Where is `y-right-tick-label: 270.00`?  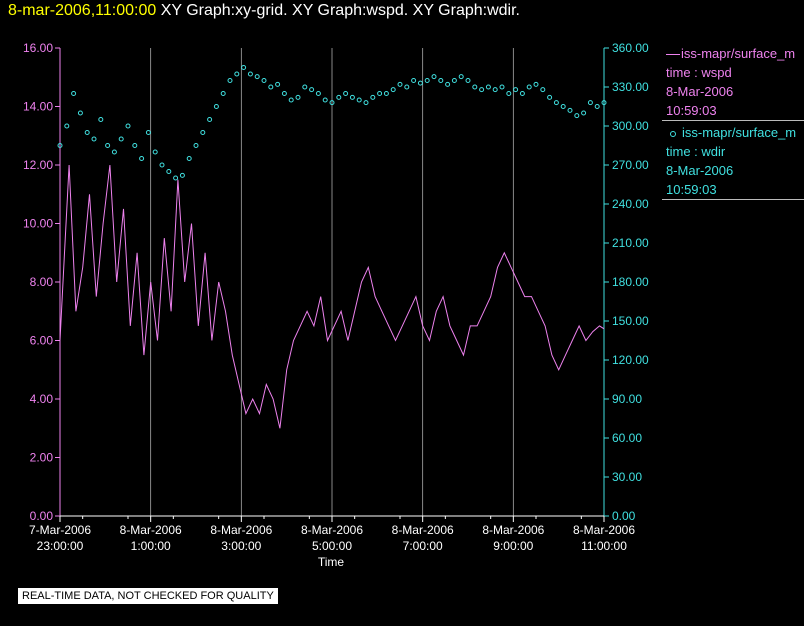 y-right-tick-label: 270.00 is located at coordinates (630, 165).